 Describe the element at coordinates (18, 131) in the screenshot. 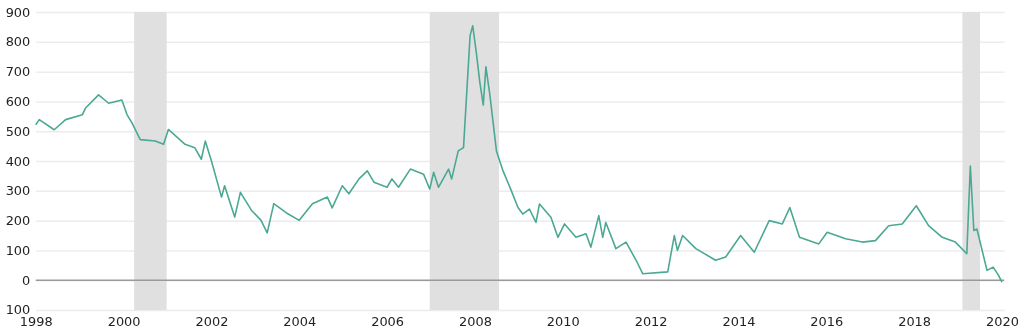

I see `y-tick-label: 500` at that location.